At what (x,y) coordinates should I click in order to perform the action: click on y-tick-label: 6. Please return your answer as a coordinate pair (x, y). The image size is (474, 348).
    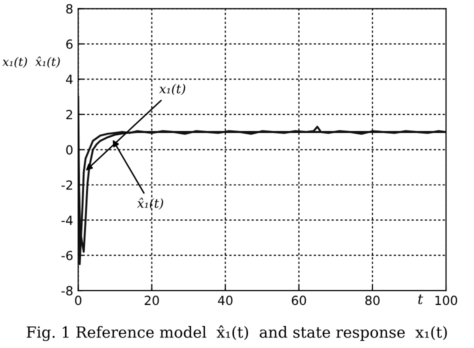
    Looking at the image, I should click on (69, 44).